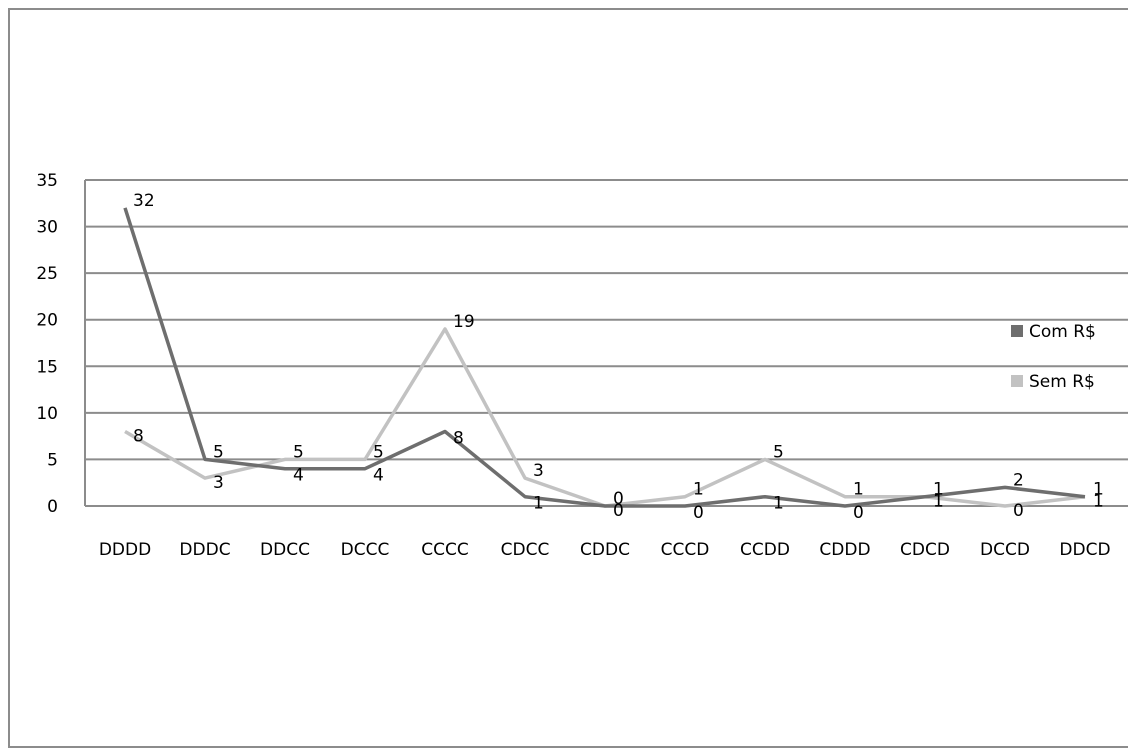 The width and height of the screenshot is (1128, 748). Describe the element at coordinates (765, 550) in the screenshot. I see `x-tick-label: CCDD` at that location.